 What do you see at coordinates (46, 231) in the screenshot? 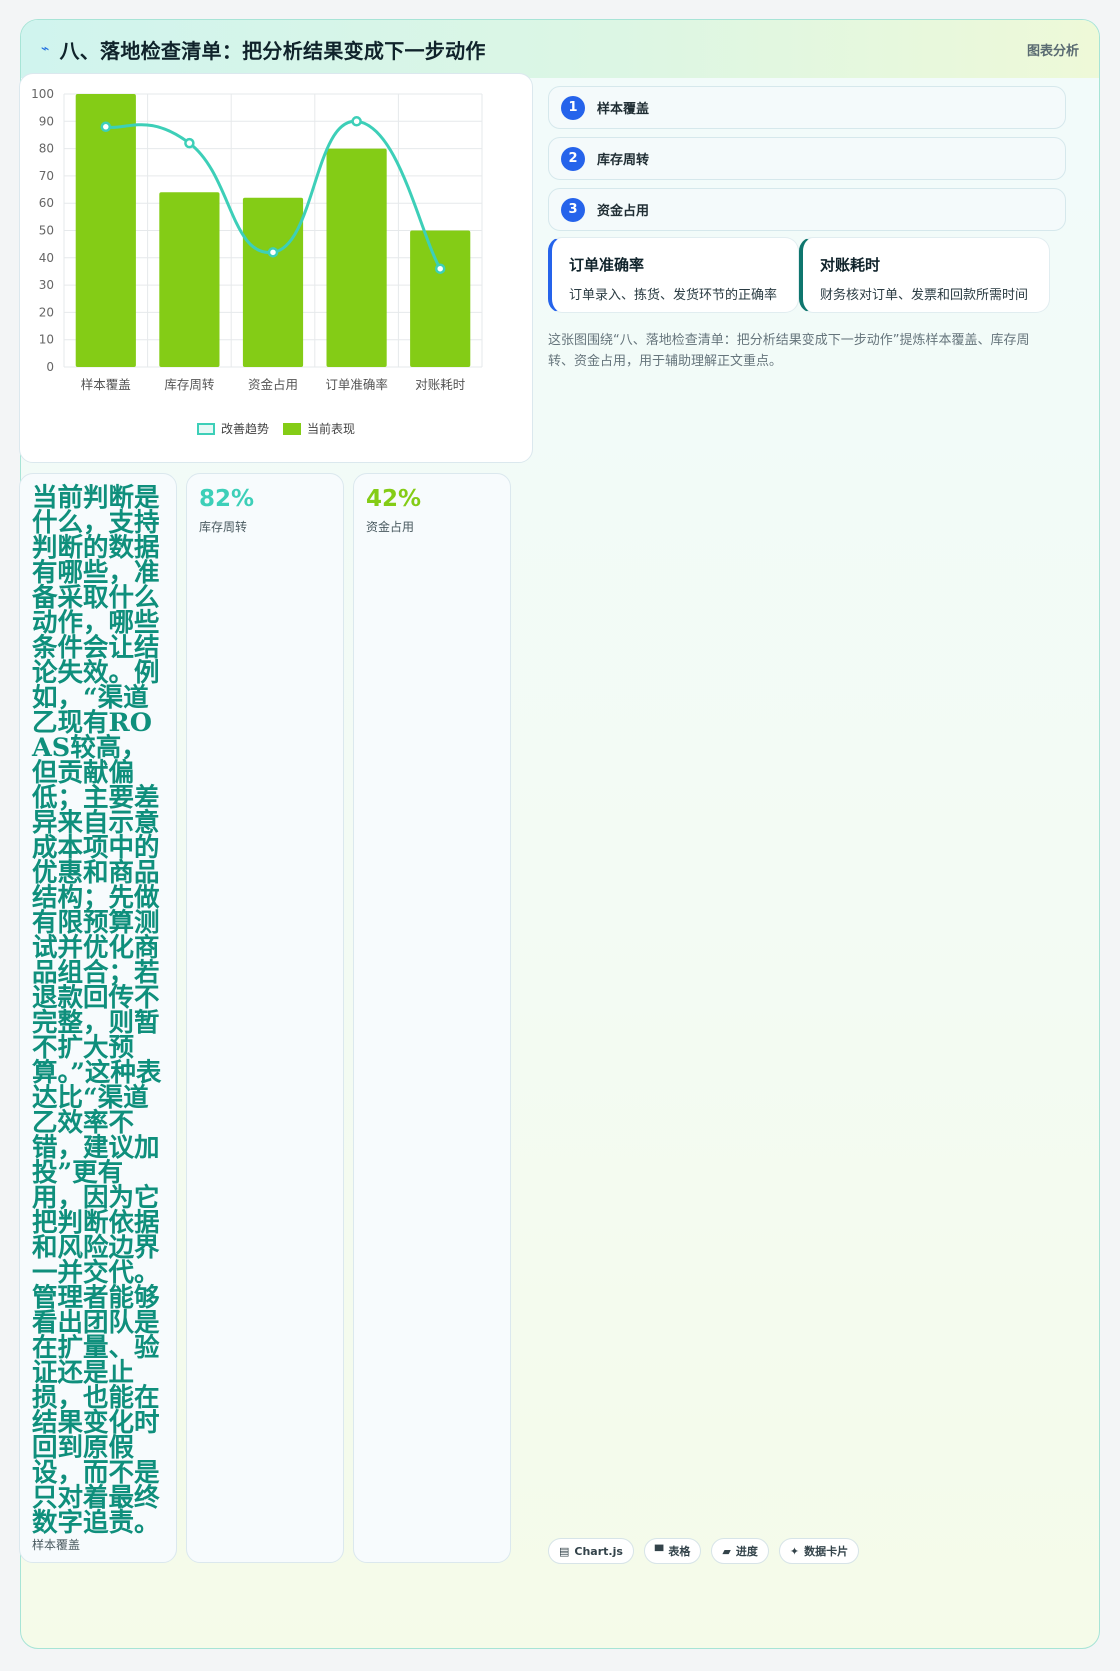
I see `y-tick-label: 50` at bounding box center [46, 231].